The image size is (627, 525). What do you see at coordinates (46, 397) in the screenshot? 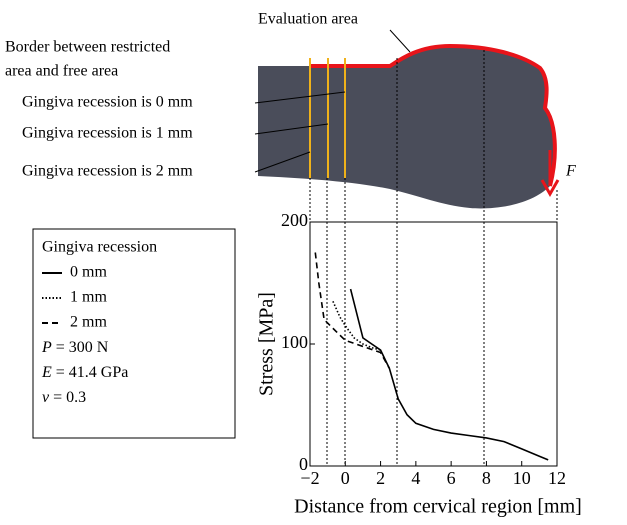
I see `symbol: ν` at bounding box center [46, 397].